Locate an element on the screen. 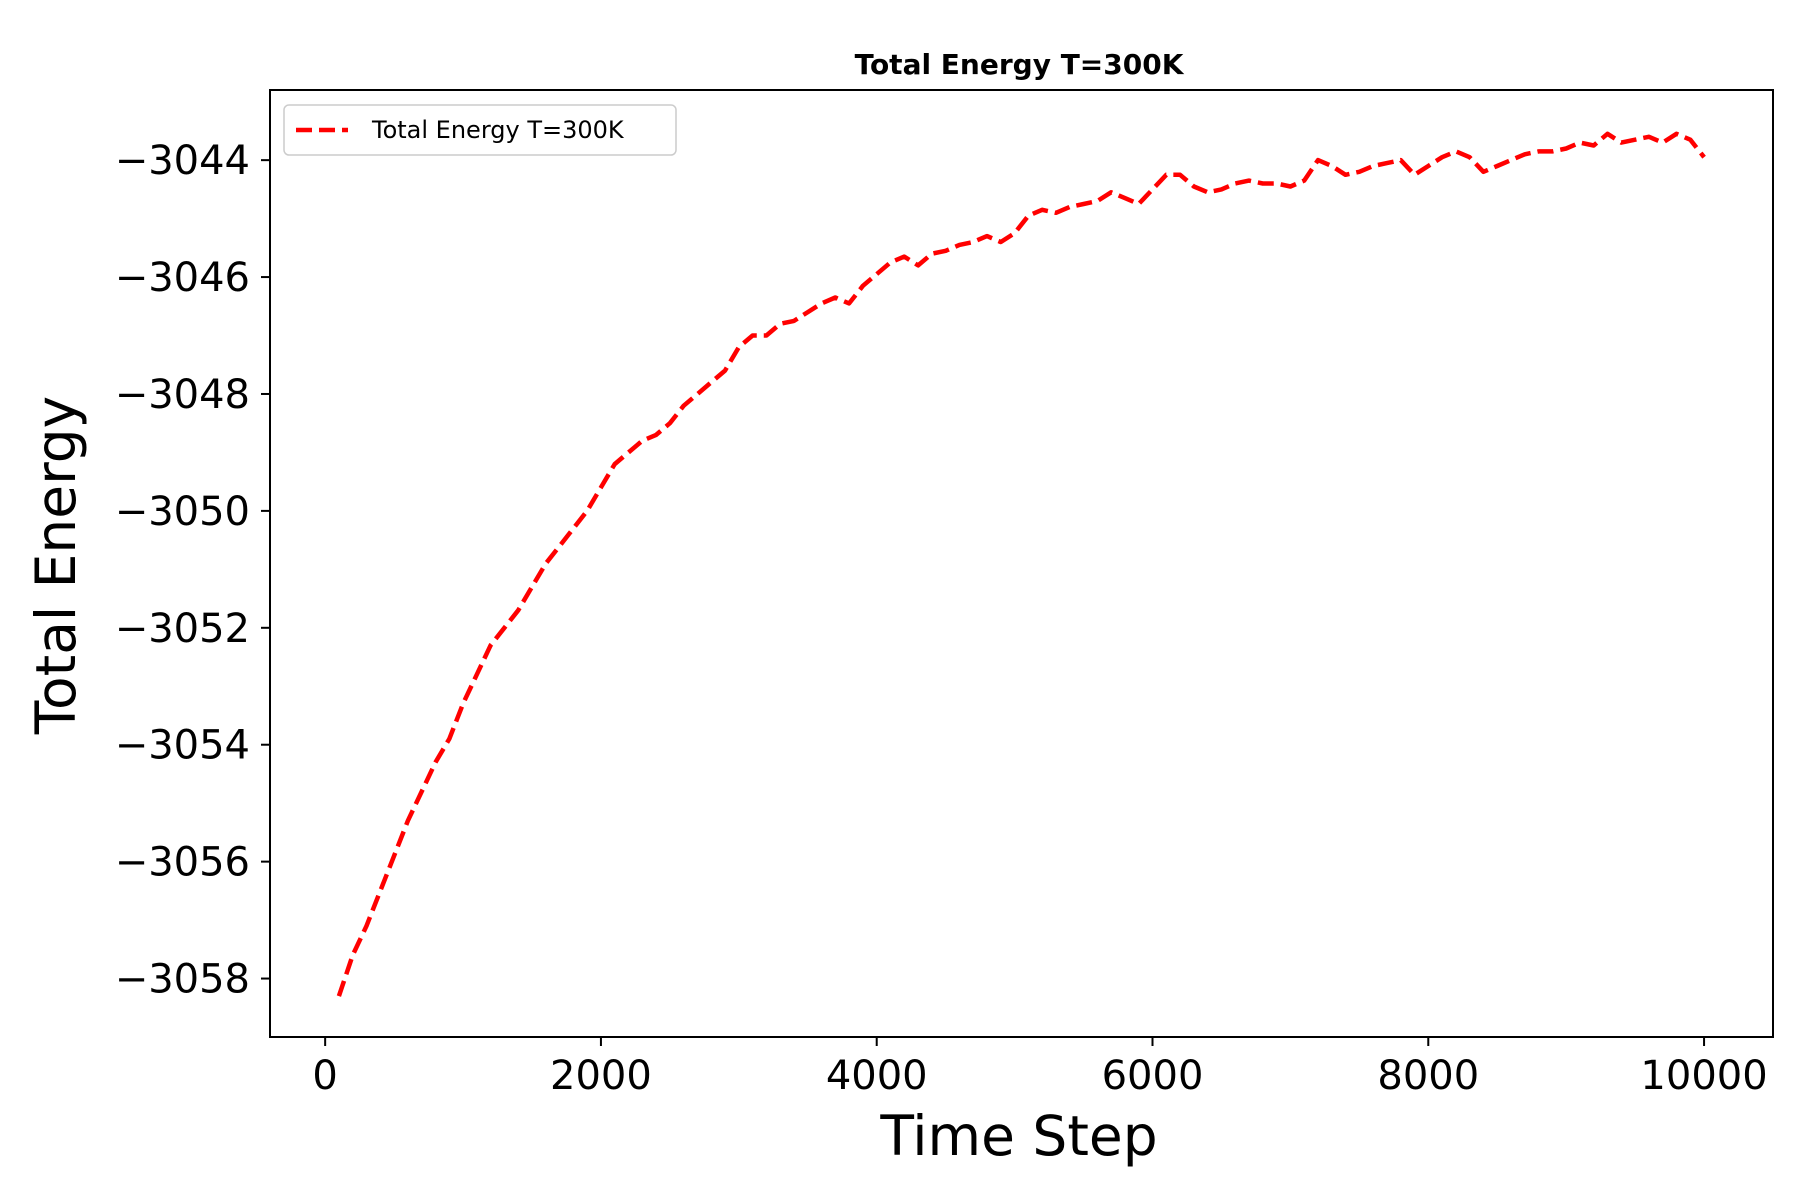 The height and width of the screenshot is (1200, 1800). legend: Total Energy T=300K is located at coordinates (480, 130).